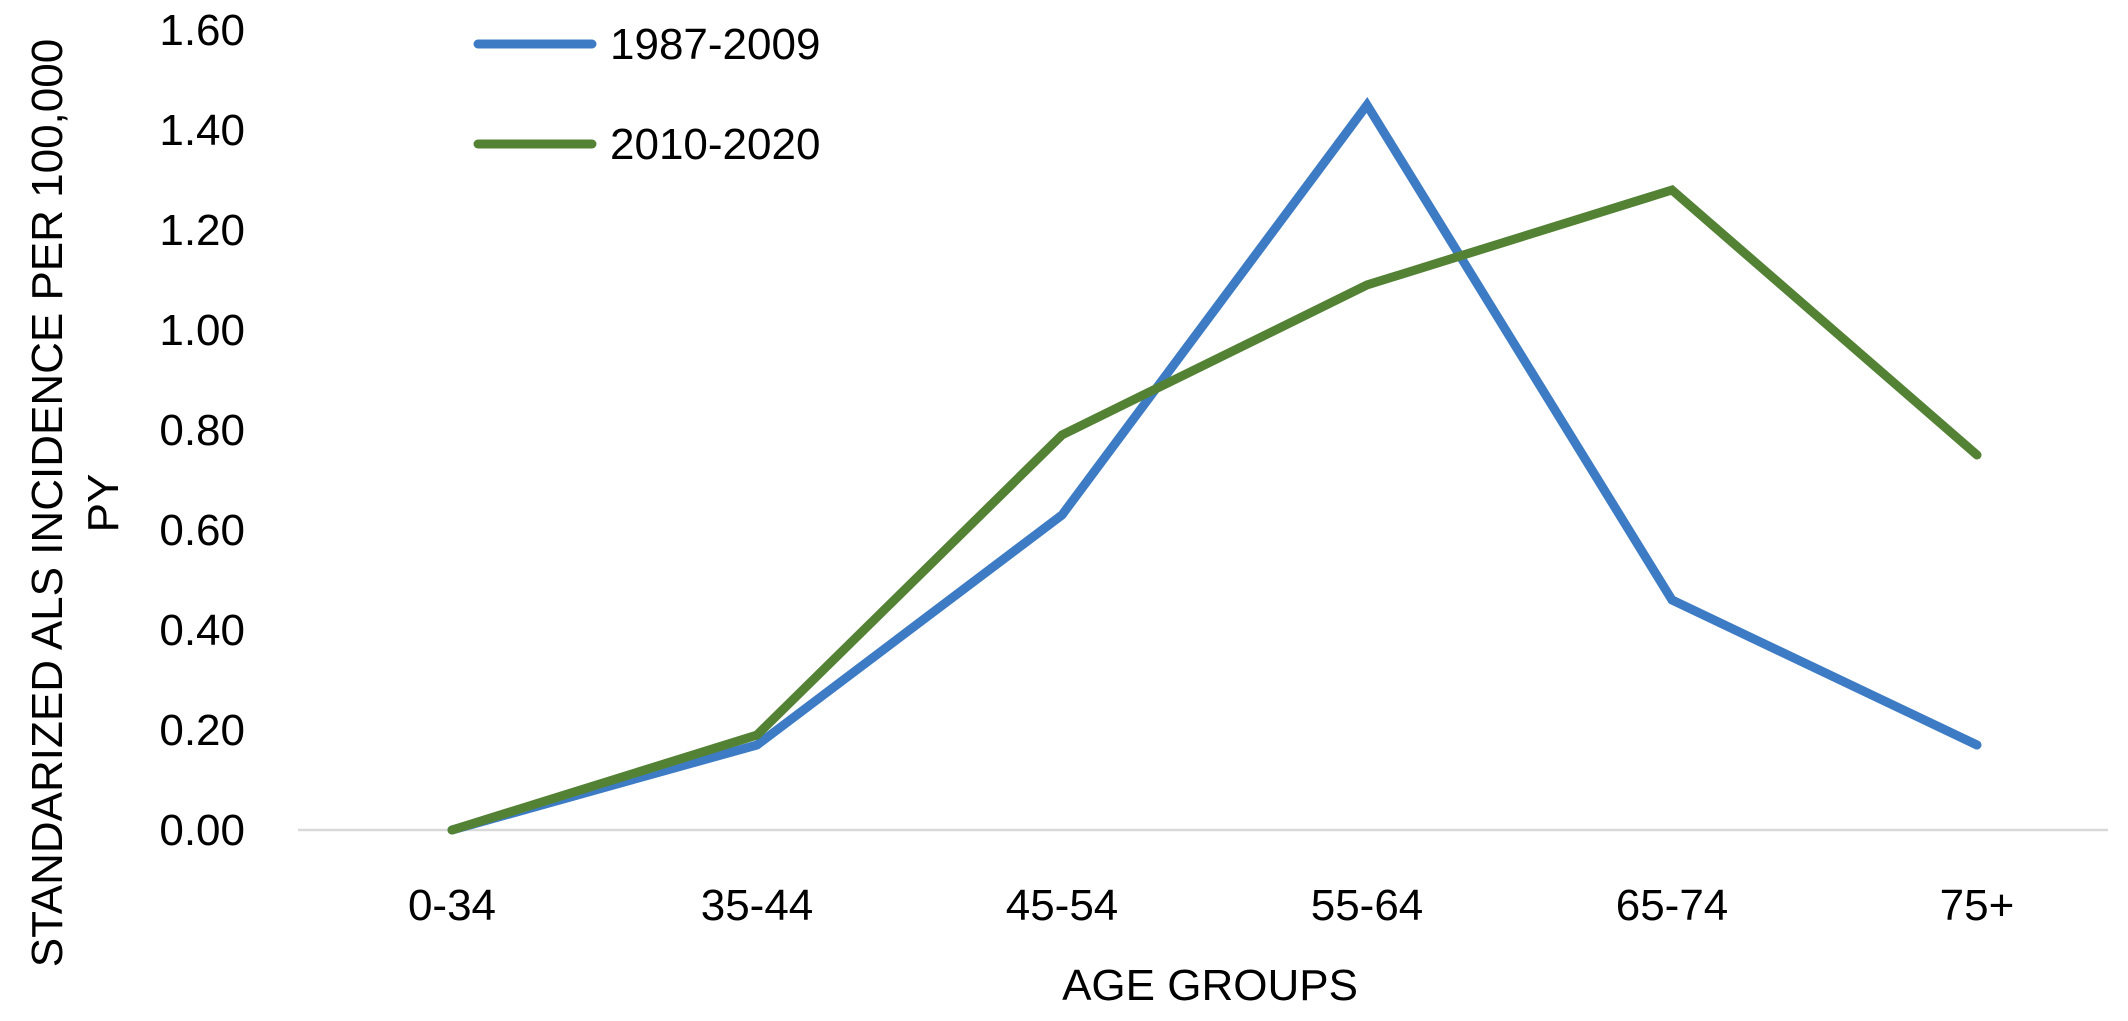 The image size is (2128, 1021). Describe the element at coordinates (103, 503) in the screenshot. I see `y-axis-title-line-2: PY` at that location.